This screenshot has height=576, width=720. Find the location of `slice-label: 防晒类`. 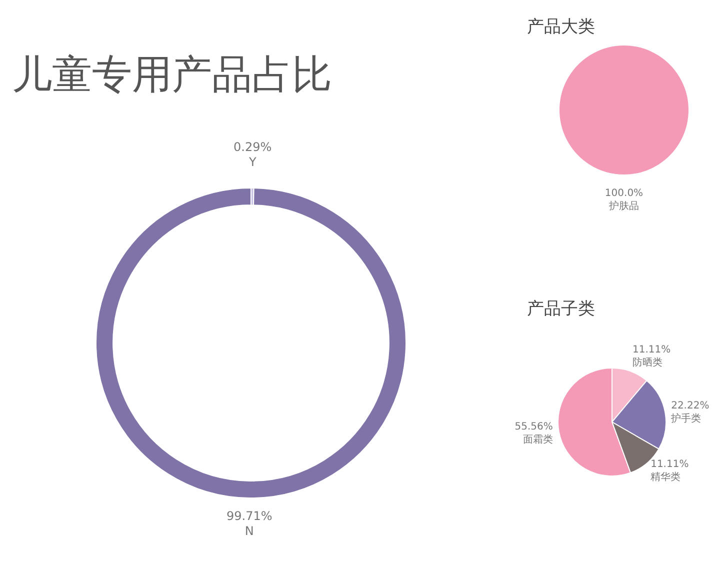

slice-label: 防晒类 is located at coordinates (647, 362).